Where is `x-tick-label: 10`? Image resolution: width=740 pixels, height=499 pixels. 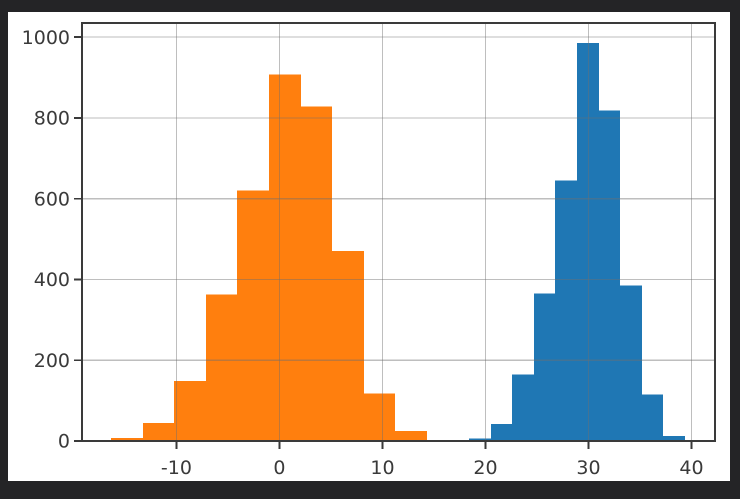
x-tick-label: 10 is located at coordinates (382, 468).